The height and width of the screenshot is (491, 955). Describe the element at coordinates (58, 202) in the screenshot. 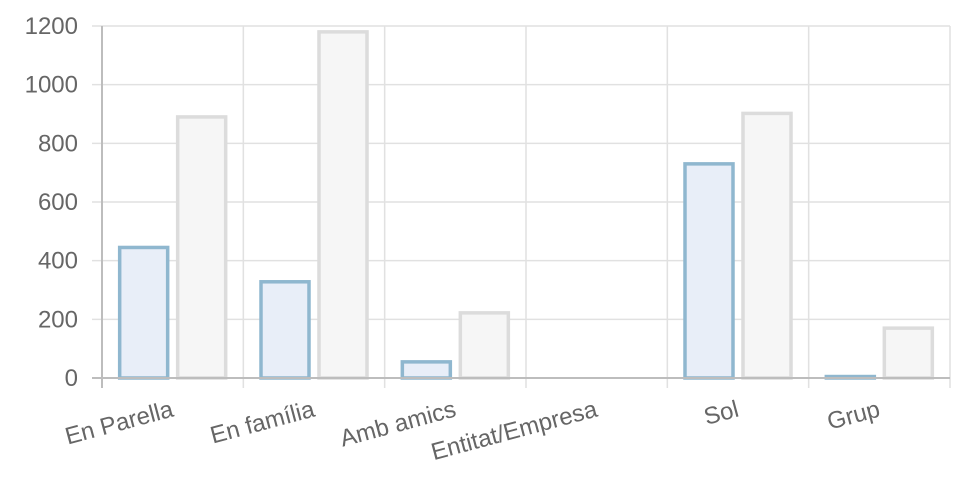

I see `y-tick-label: 600` at that location.